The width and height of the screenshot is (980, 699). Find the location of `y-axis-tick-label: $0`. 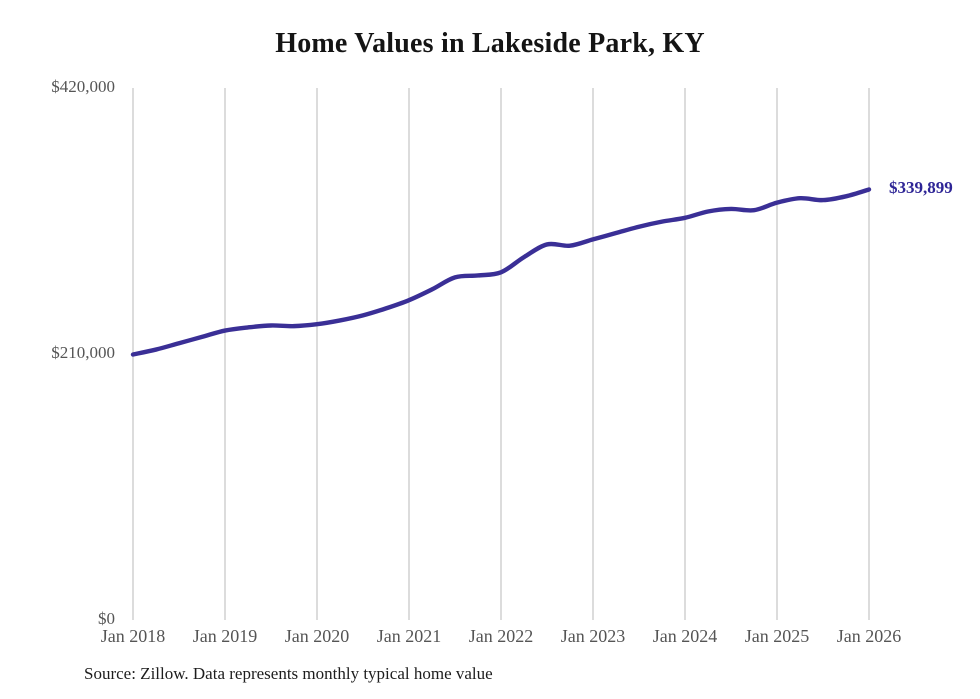

y-axis-tick-label: $0 is located at coordinates (106, 618).